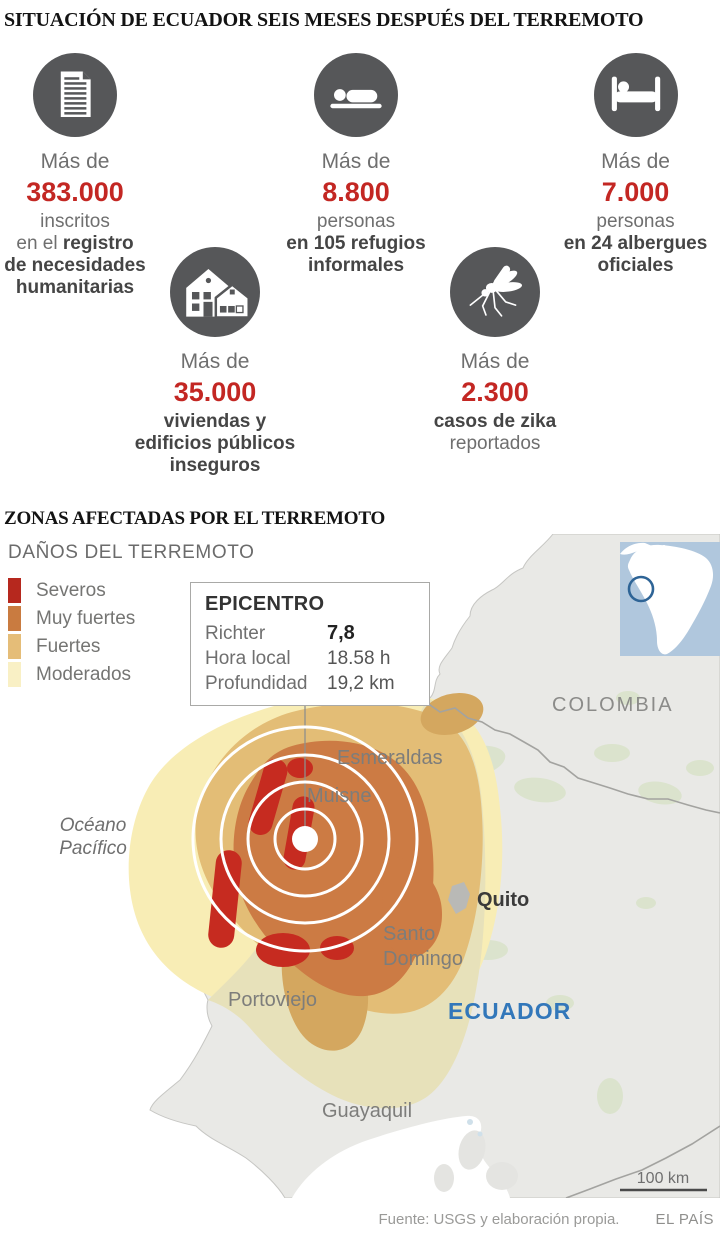 This screenshot has width=720, height=1241. I want to click on stat-line: edificios públicos, so click(215, 443).